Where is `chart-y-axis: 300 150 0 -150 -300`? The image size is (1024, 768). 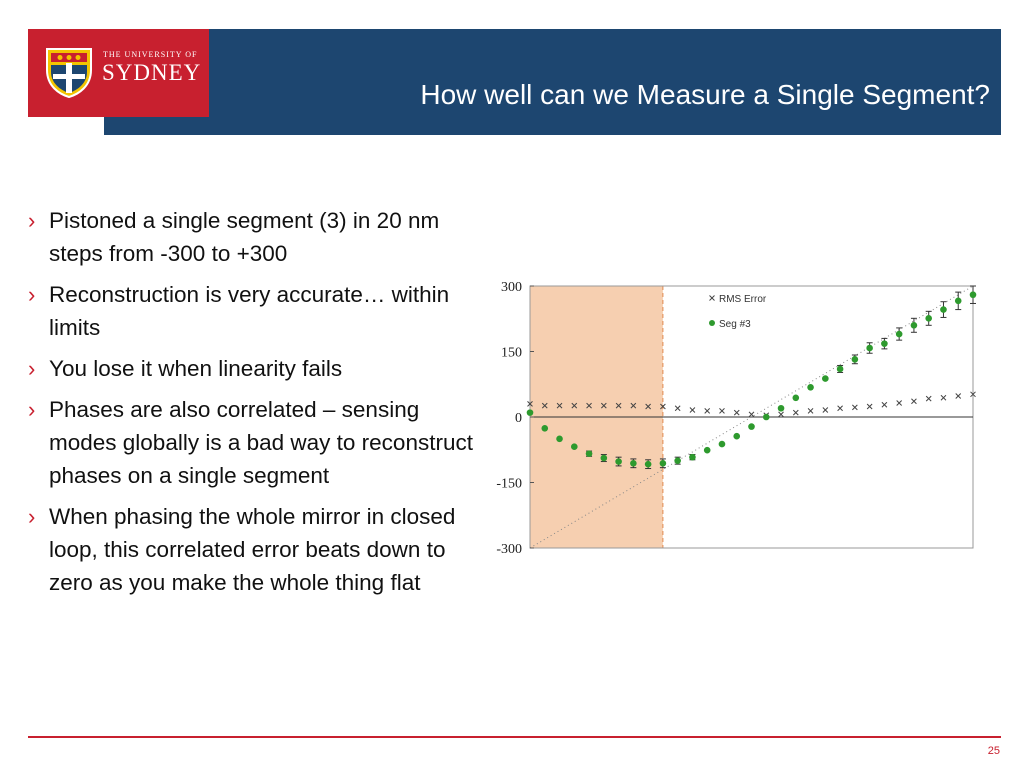 chart-y-axis: 300 150 0 -150 -300 is located at coordinates (515, 418).